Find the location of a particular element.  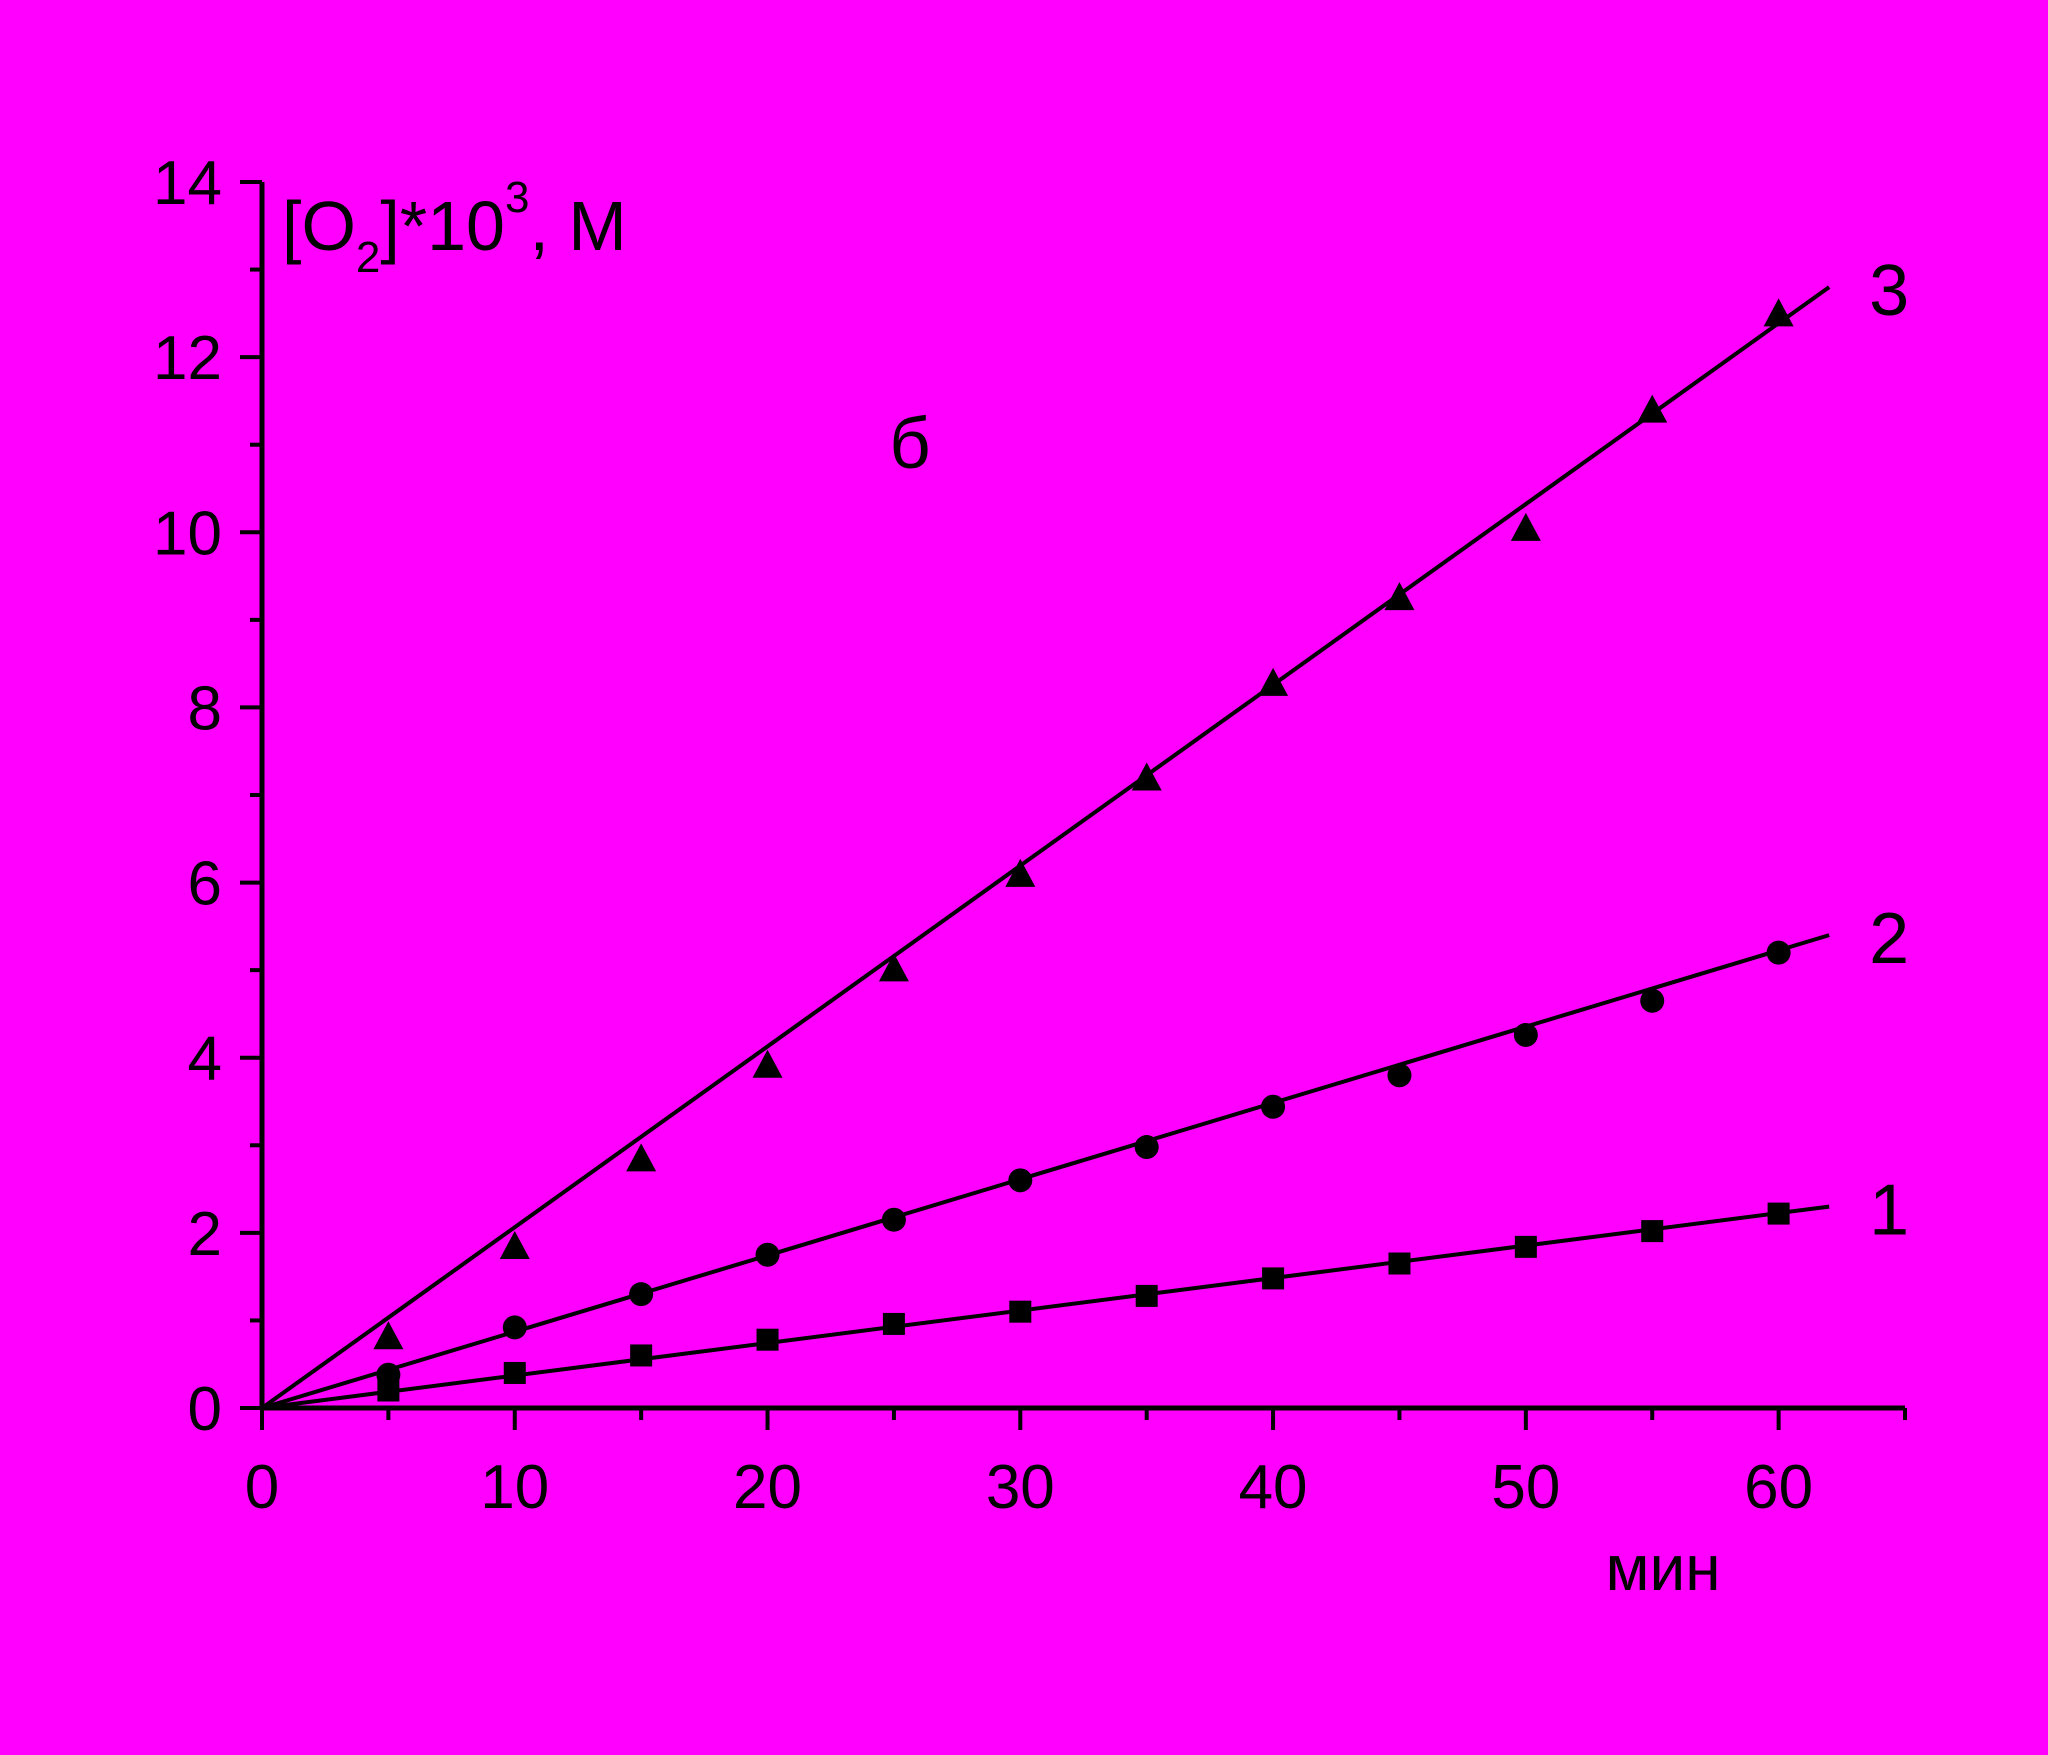

ylabel-mid: ]*10 is located at coordinates (442, 226).